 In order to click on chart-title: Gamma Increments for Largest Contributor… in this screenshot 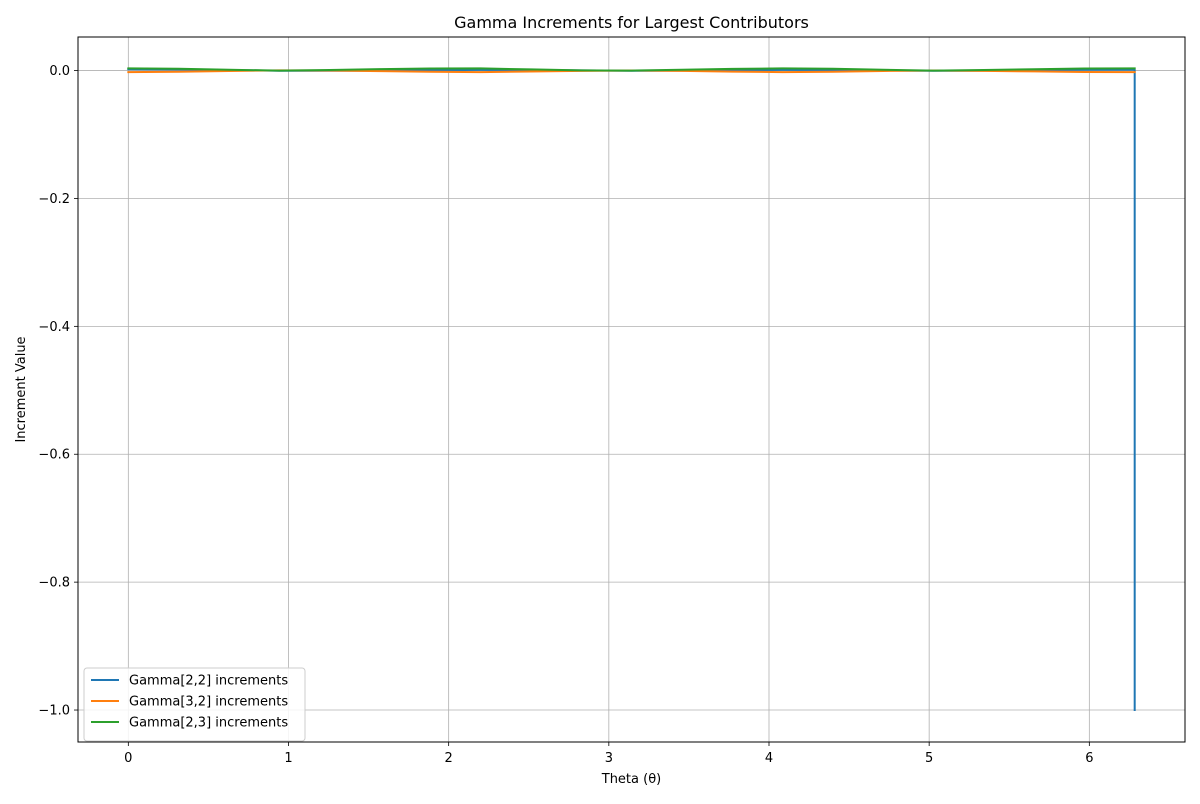, I will do `click(631, 22)`.